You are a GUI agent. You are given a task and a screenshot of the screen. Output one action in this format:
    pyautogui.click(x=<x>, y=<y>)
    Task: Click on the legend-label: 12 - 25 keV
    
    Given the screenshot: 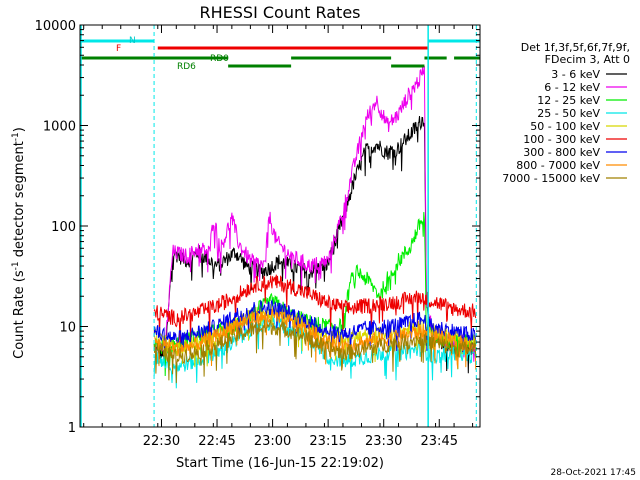 What is the action you would take?
    pyautogui.click(x=568, y=100)
    